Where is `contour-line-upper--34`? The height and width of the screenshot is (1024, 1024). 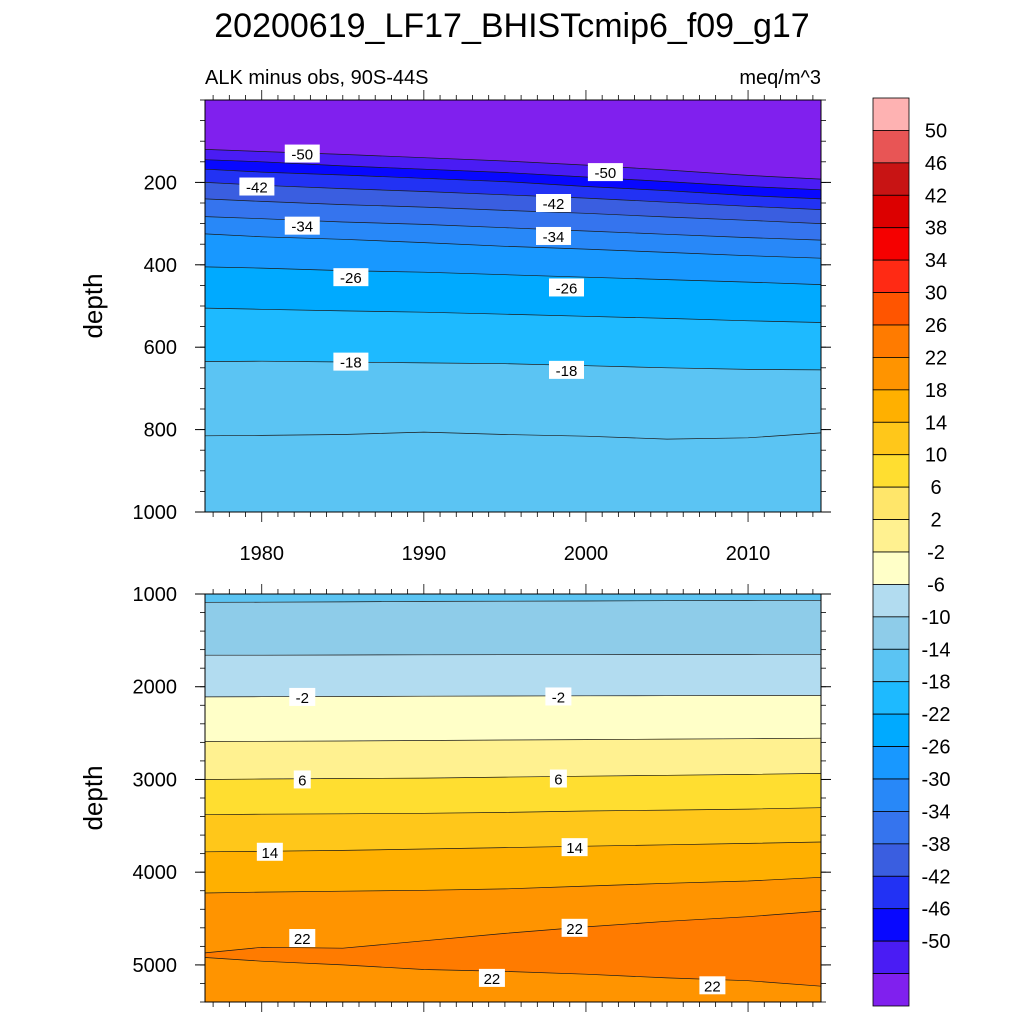
contour-line-upper--34 is located at coordinates (513, 211).